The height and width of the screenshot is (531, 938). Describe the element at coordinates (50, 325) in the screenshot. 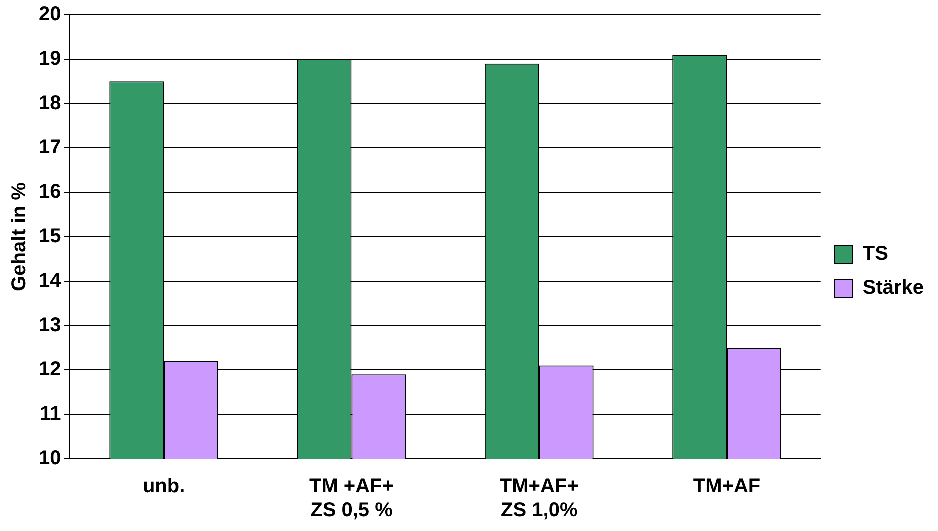

I see `y-tick-label: 13` at that location.